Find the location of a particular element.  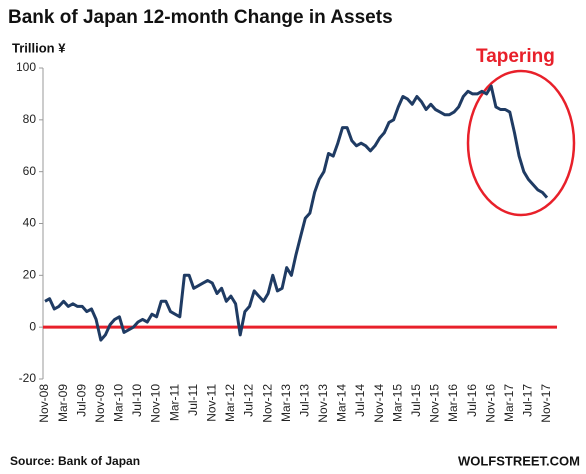

y-axis-label: Trillion ¥ is located at coordinates (39, 47).